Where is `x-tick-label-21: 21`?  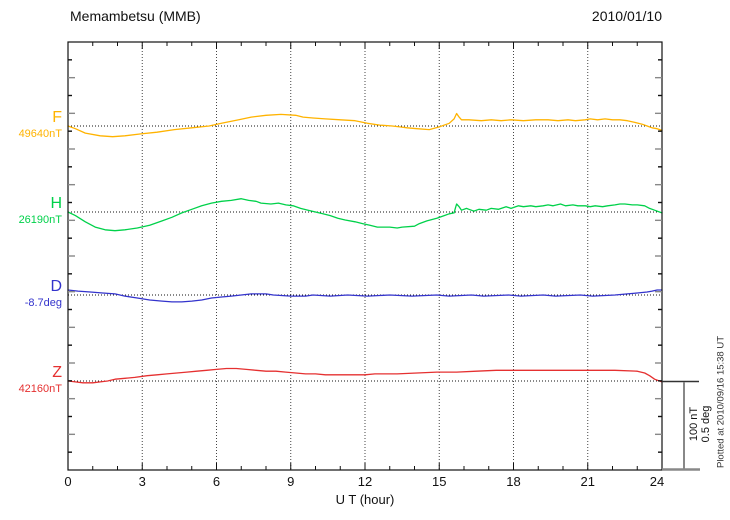
x-tick-label-21: 21 is located at coordinates (587, 481).